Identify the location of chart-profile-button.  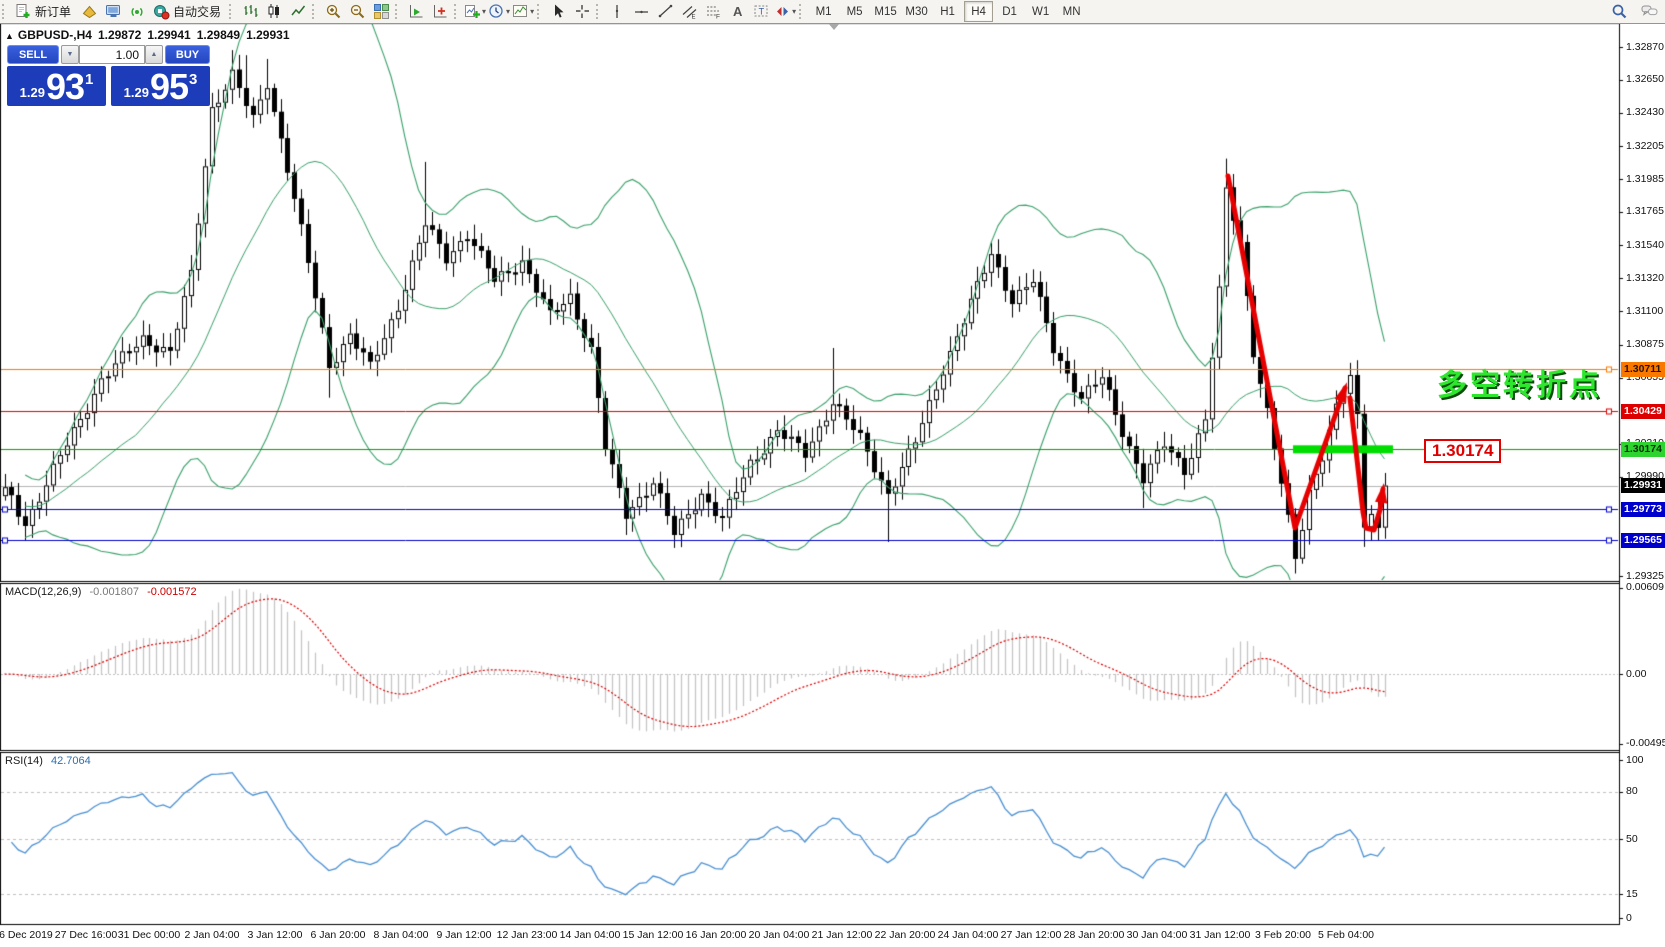
(89, 12).